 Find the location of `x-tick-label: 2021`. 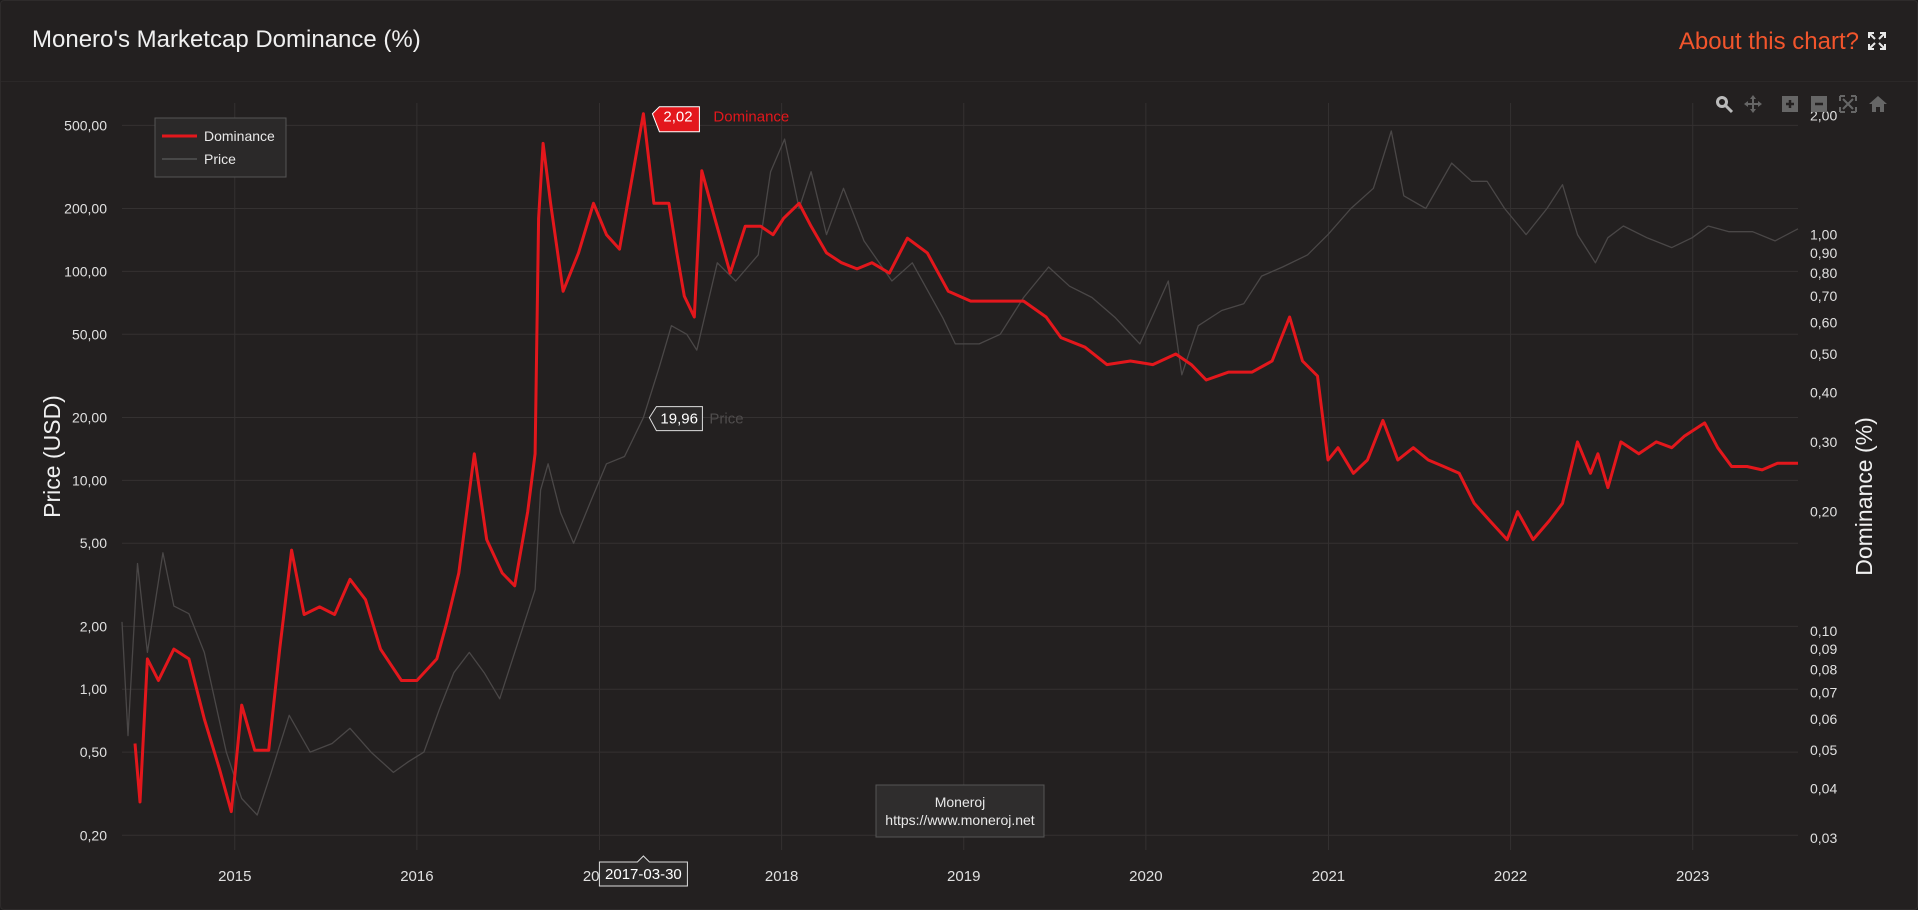

x-tick-label: 2021 is located at coordinates (1328, 876).